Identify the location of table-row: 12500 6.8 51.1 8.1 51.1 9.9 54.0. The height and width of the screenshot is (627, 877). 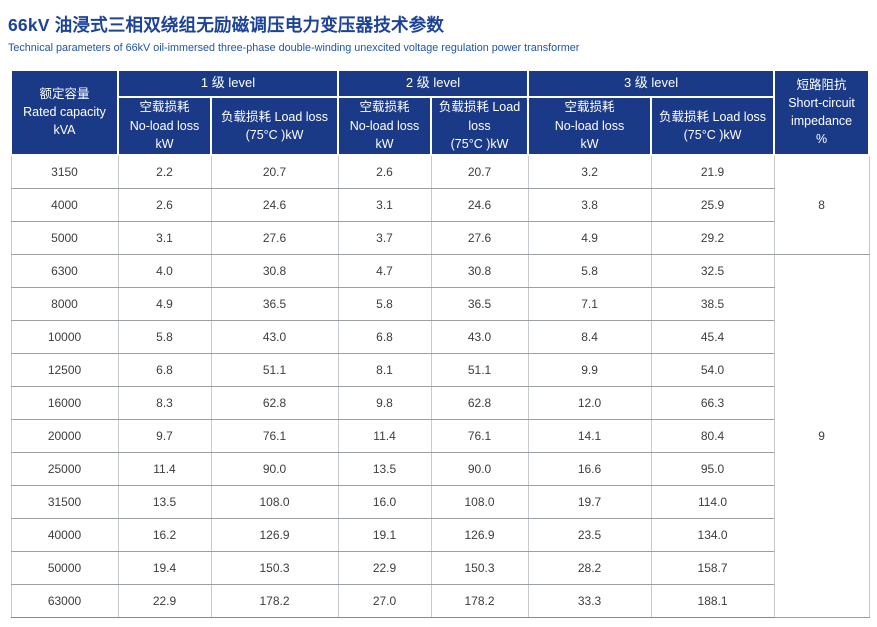
(439, 369).